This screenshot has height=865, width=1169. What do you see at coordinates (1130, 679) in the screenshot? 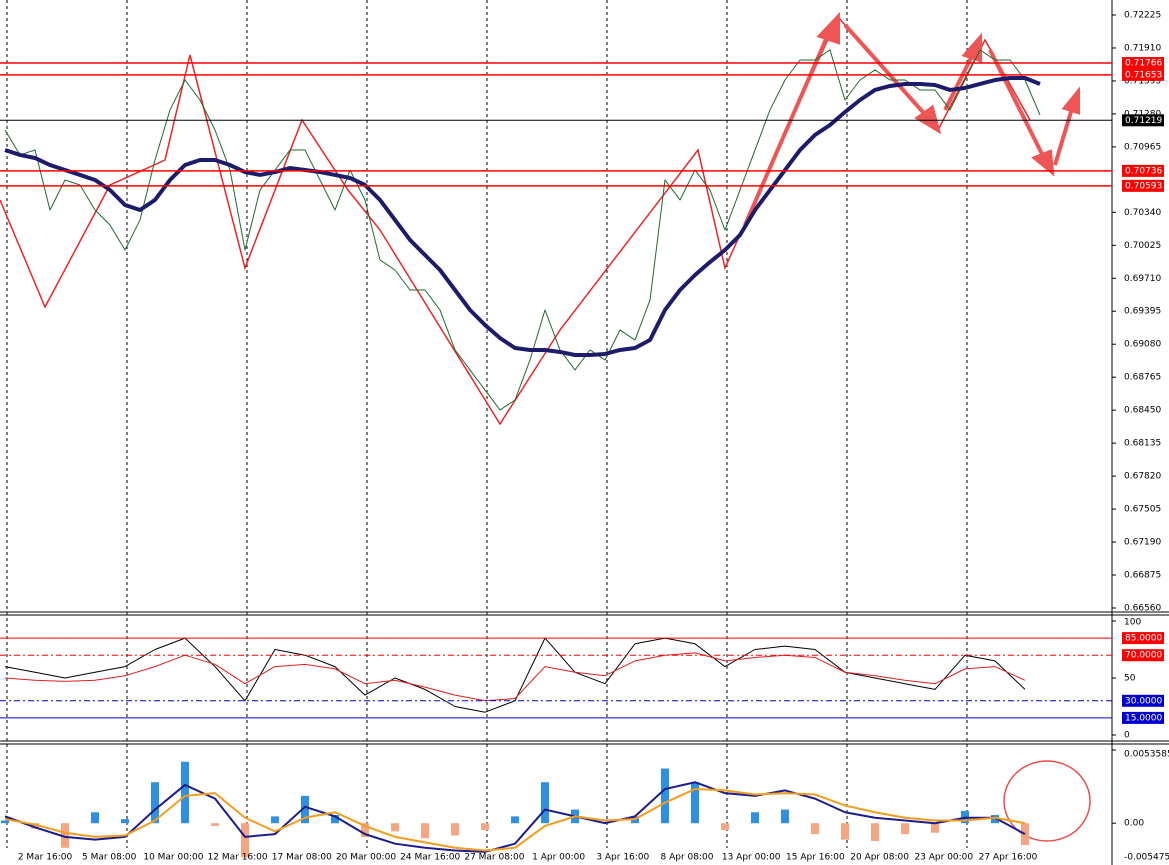
I see `y-tick-label: 50` at bounding box center [1130, 679].